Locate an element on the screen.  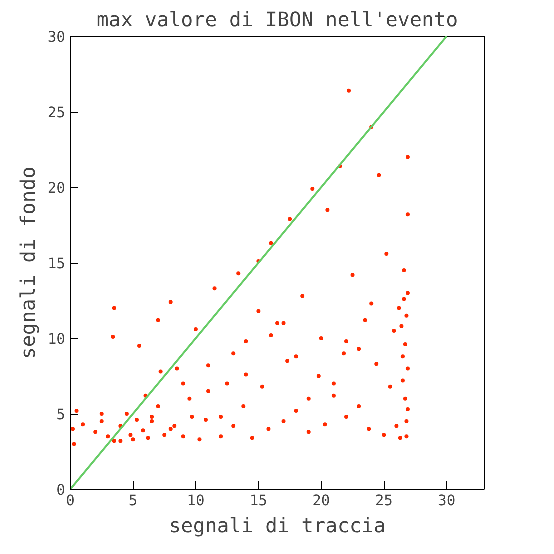
x-tick-label: 15 is located at coordinates (259, 501).